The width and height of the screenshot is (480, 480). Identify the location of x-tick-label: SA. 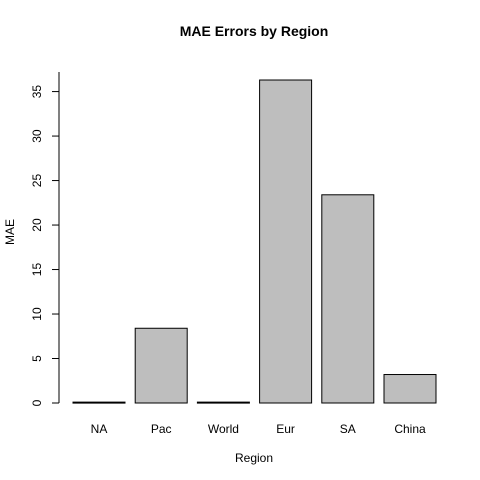
(348, 429).